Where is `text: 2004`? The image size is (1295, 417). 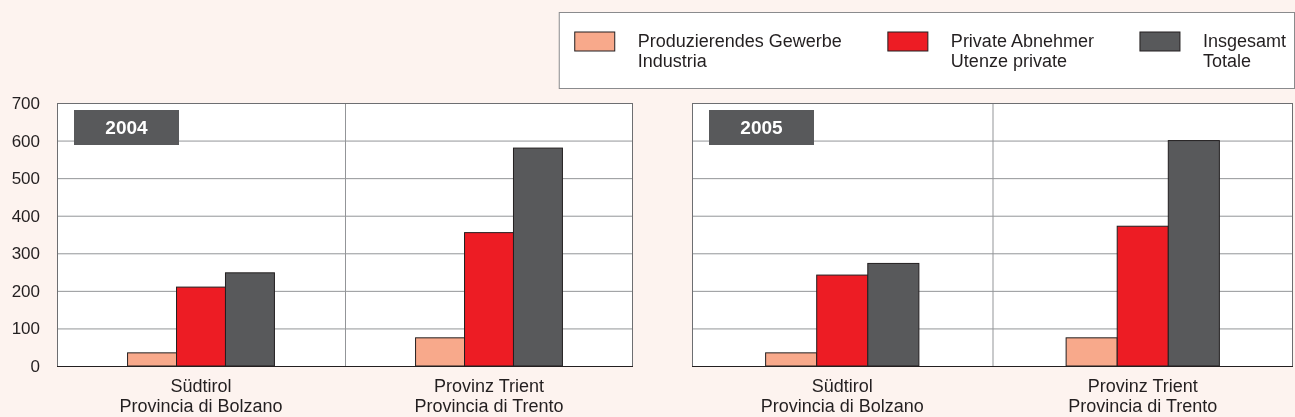
text: 2004 is located at coordinates (127, 127).